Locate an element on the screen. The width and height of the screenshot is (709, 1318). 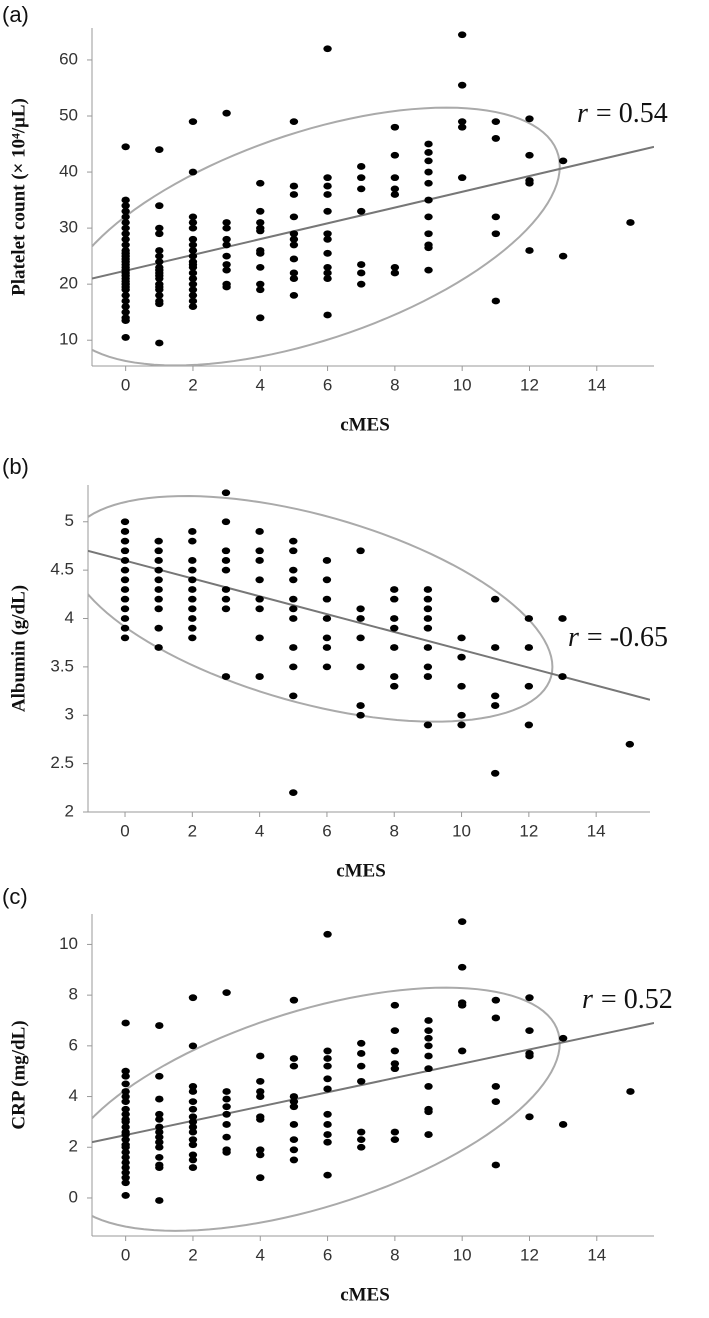
fit-line is located at coordinates (373, 1083).